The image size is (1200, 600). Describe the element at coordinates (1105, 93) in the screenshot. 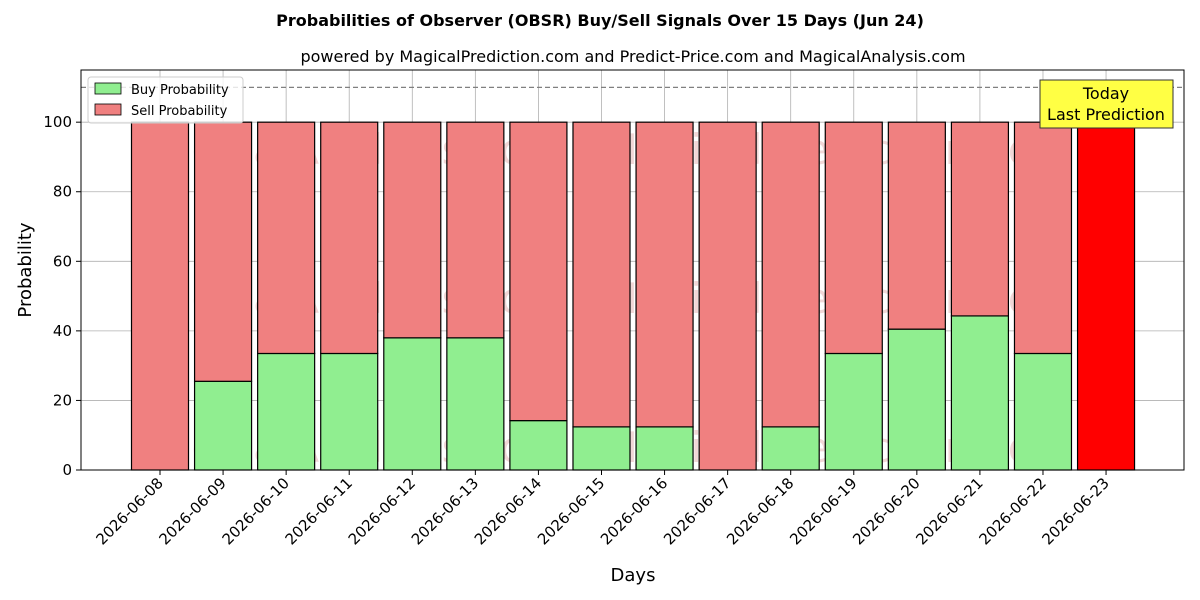

I see `annotation-line1: Today` at that location.